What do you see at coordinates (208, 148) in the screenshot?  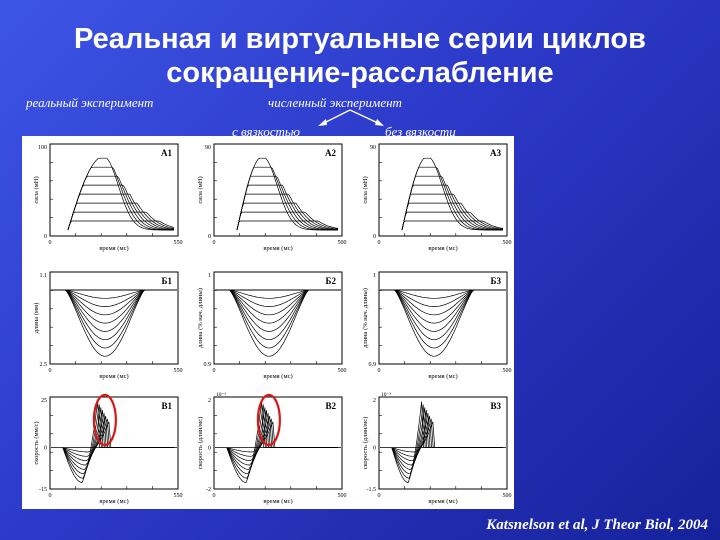 I see `y-tick-label: 90` at bounding box center [208, 148].